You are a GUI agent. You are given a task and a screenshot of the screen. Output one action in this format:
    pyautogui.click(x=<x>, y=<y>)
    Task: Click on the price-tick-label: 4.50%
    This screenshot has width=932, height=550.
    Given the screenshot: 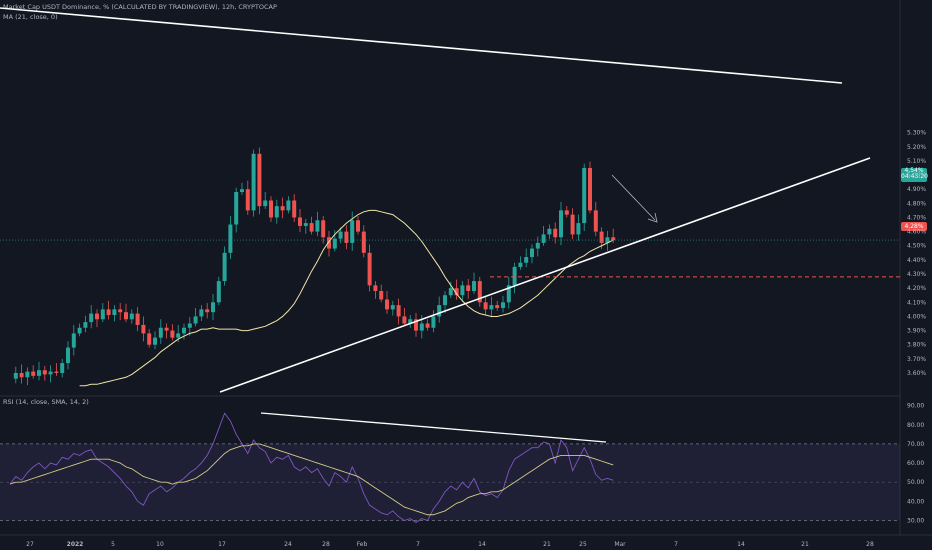 What is the action you would take?
    pyautogui.click(x=916, y=246)
    